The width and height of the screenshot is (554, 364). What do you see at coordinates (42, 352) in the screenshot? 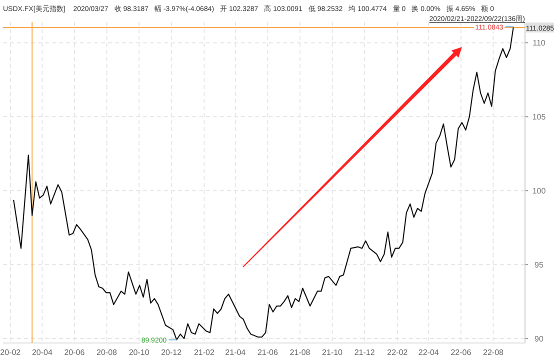
I see `x-tick-label: 20-04` at bounding box center [42, 352].